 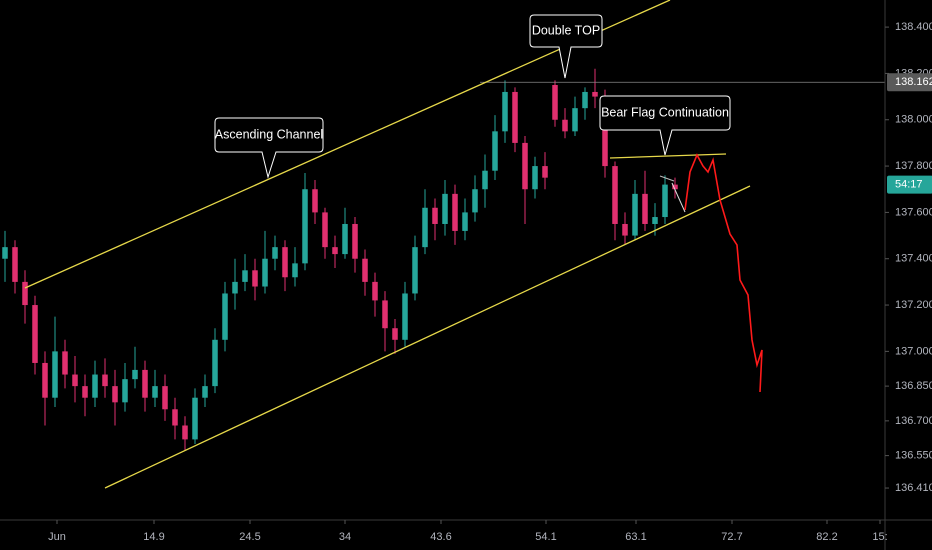 What do you see at coordinates (913, 351) in the screenshot?
I see `y-tick-label: 137.000` at bounding box center [913, 351].